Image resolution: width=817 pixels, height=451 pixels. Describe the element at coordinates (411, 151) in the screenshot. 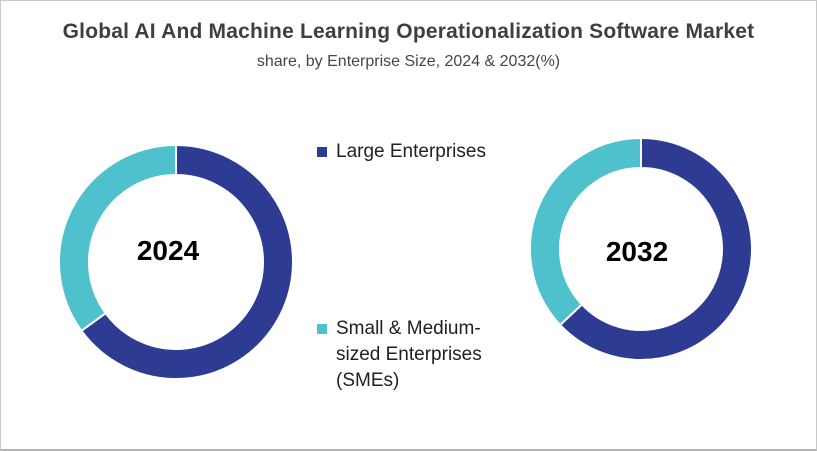

I see `legend-label-large-enterprises: Large Enterprises` at that location.